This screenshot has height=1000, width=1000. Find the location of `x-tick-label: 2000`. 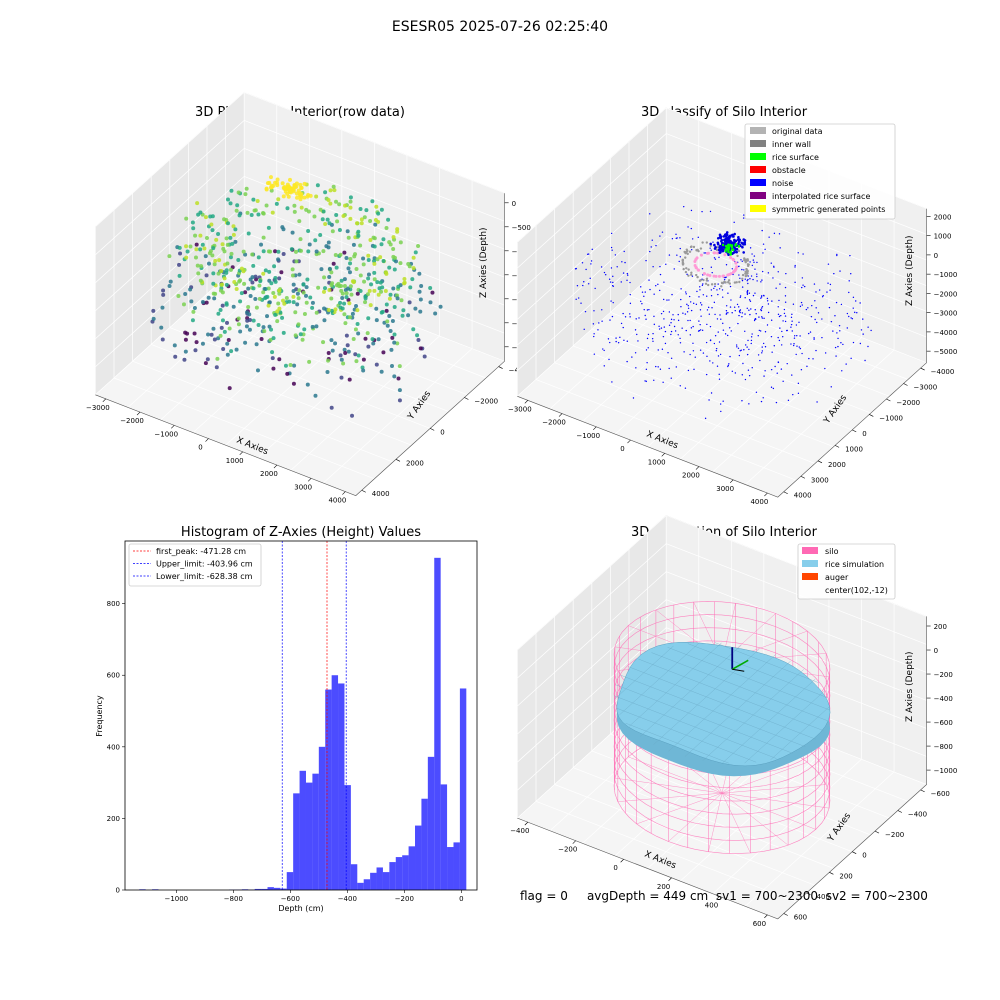

x-tick-label: 2000 is located at coordinates (691, 476).